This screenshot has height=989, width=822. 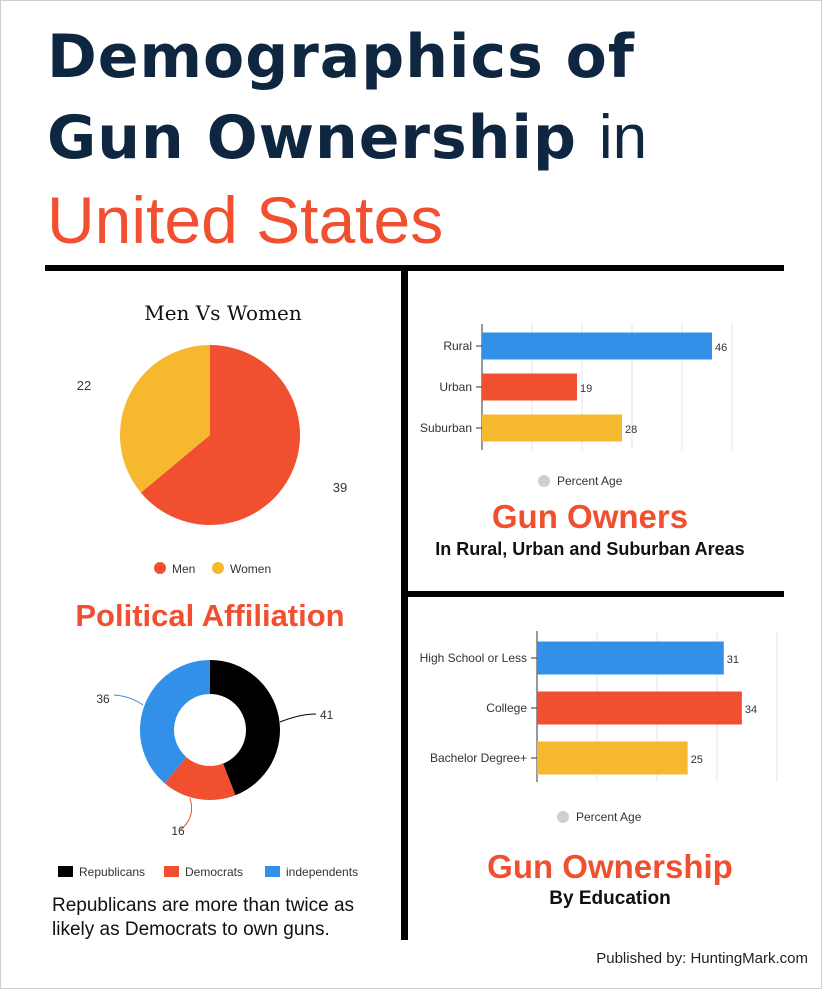 What do you see at coordinates (630, 658) in the screenshot?
I see `bar-high-school-or-less` at bounding box center [630, 658].